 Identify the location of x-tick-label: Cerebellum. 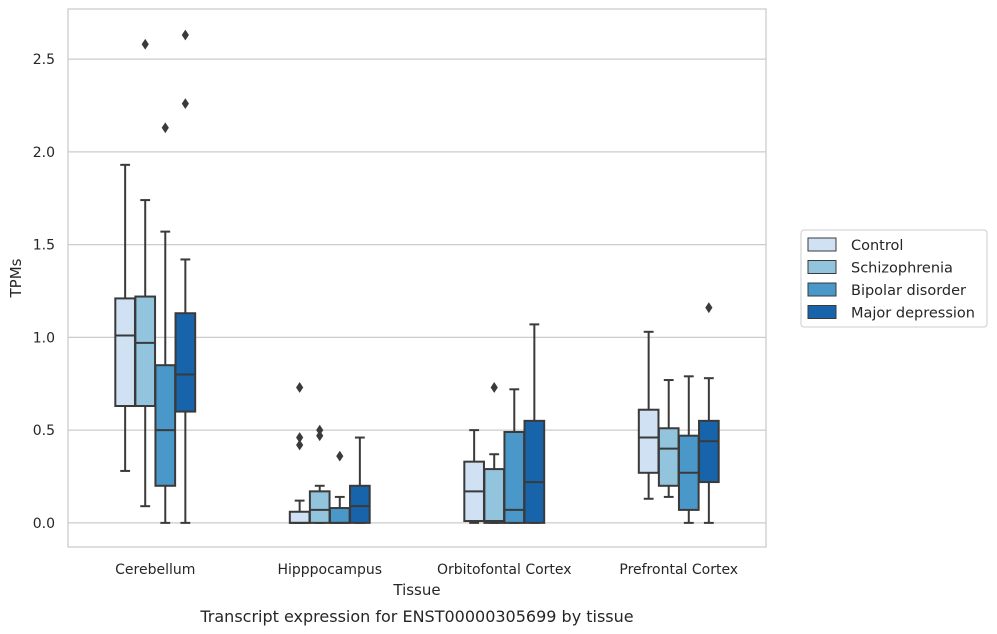
(155, 570).